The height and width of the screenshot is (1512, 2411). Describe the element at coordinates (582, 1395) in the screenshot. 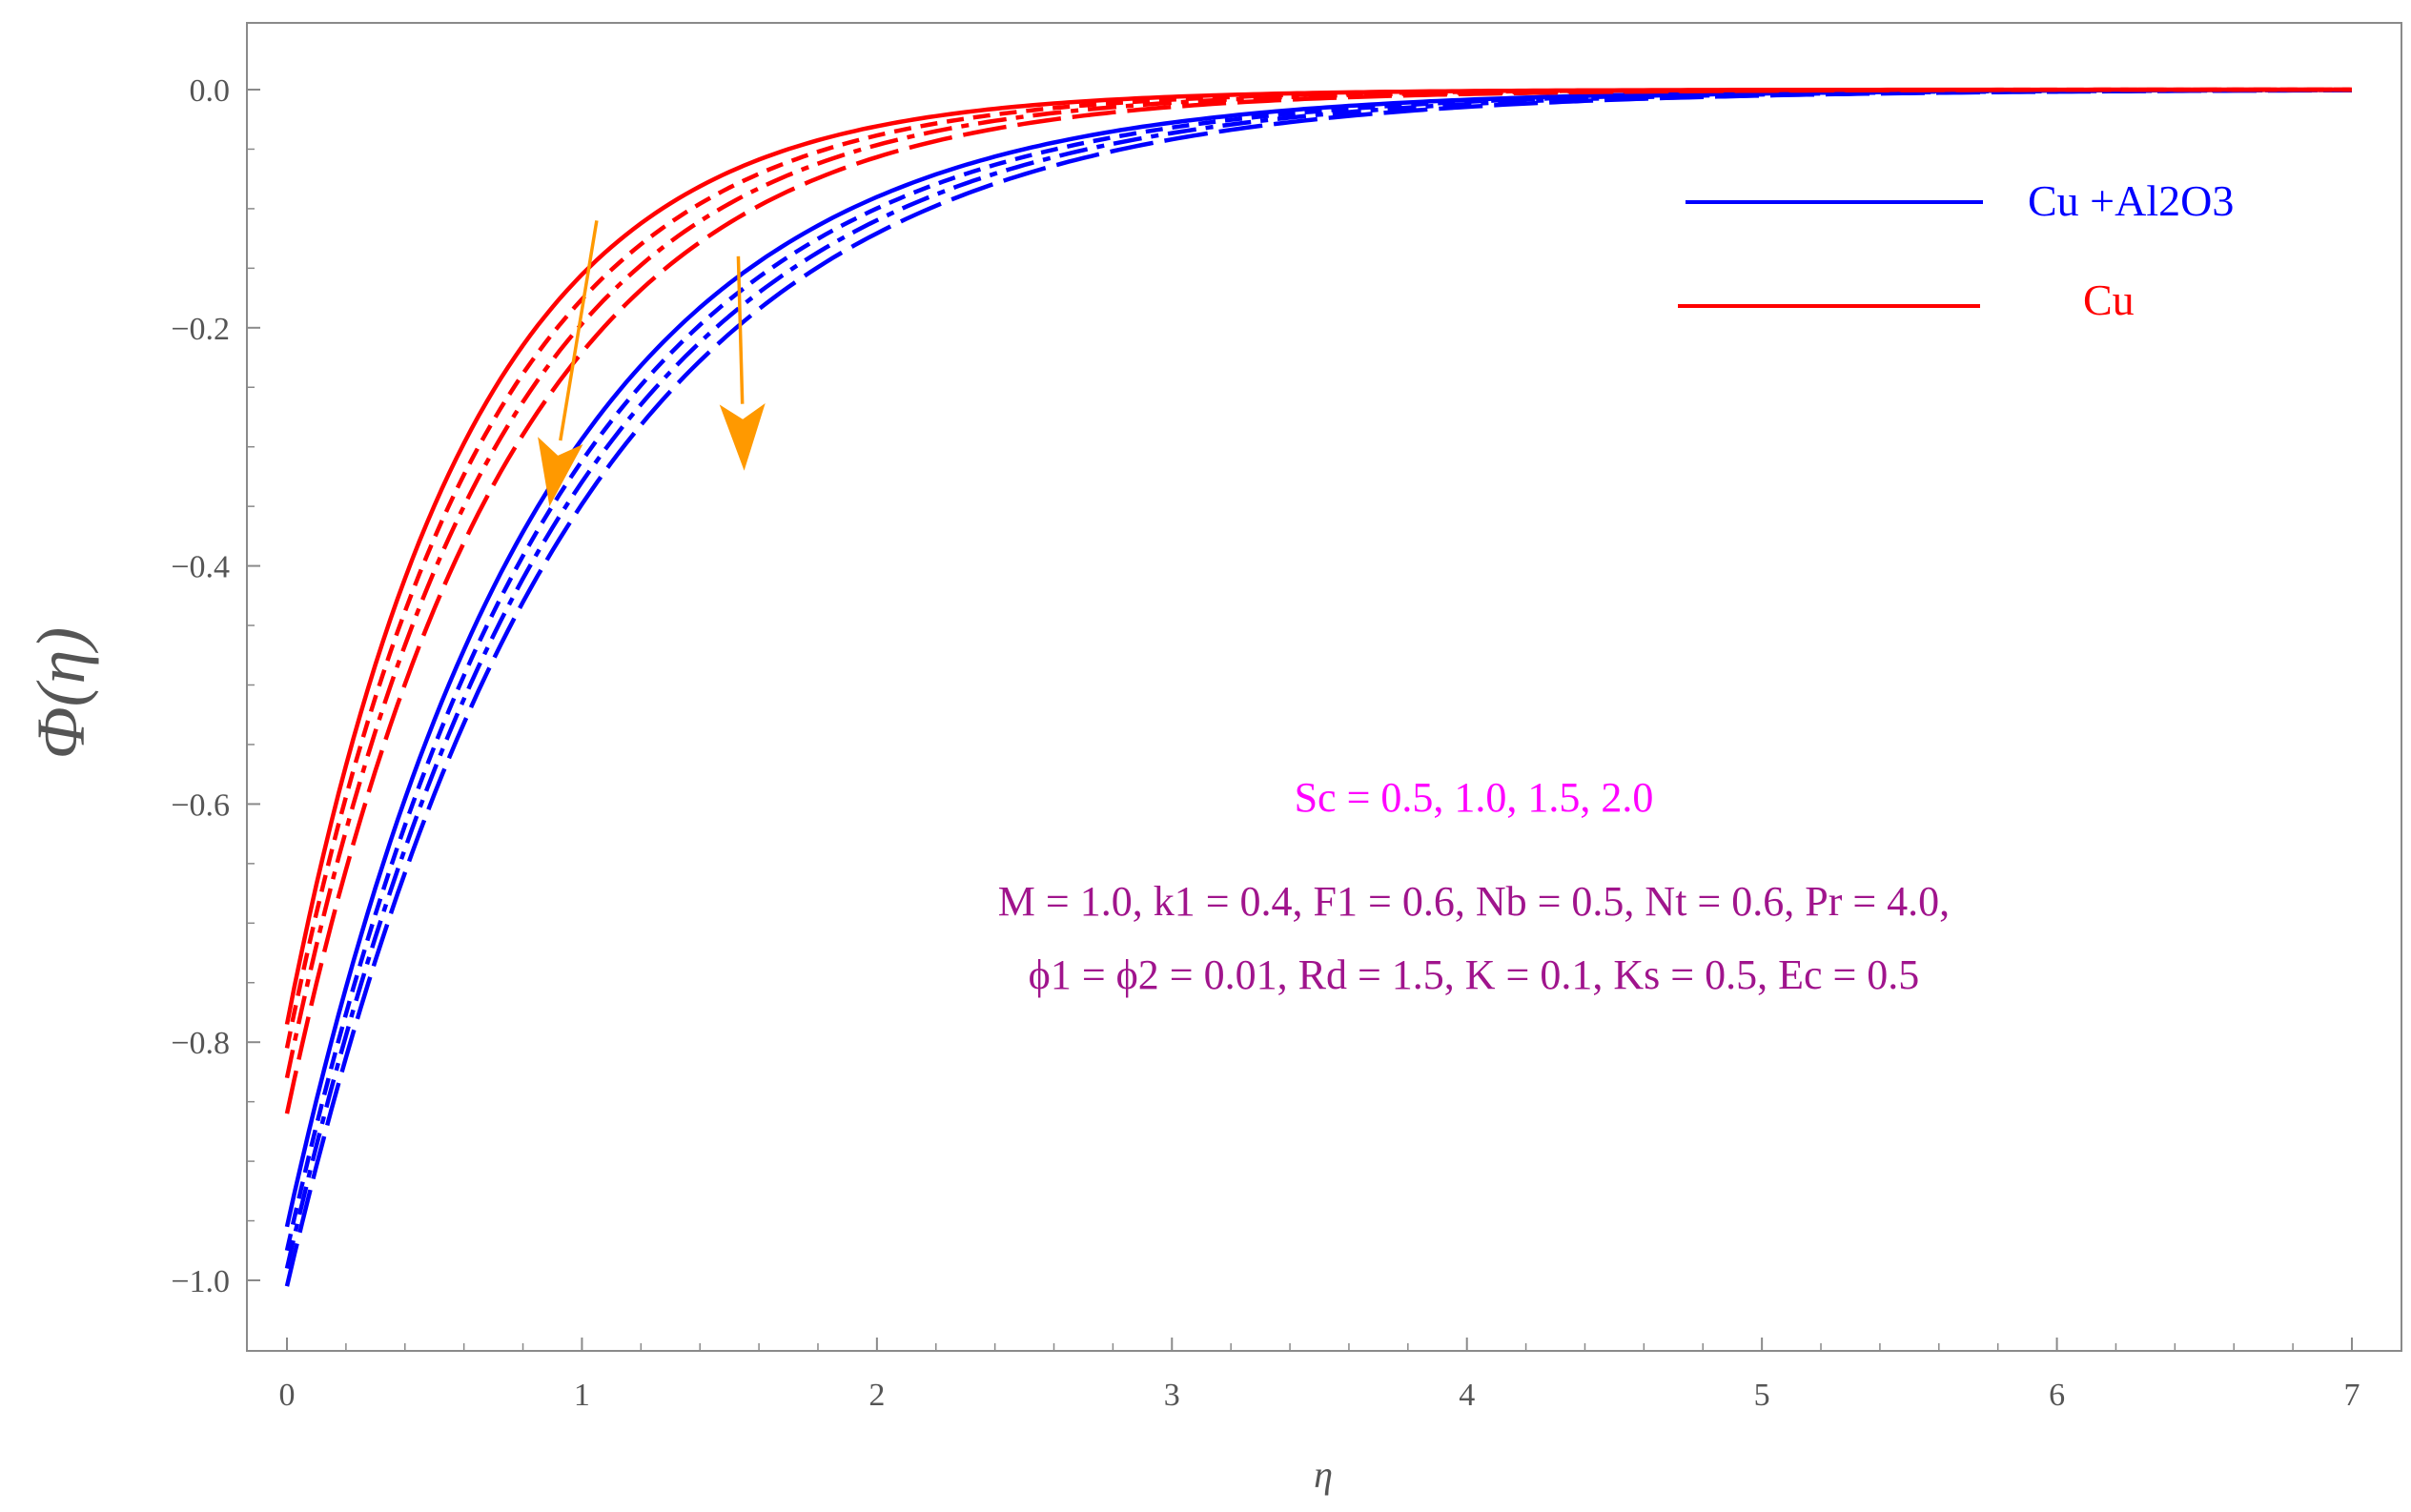

I see `x-tick-label: 1` at that location.